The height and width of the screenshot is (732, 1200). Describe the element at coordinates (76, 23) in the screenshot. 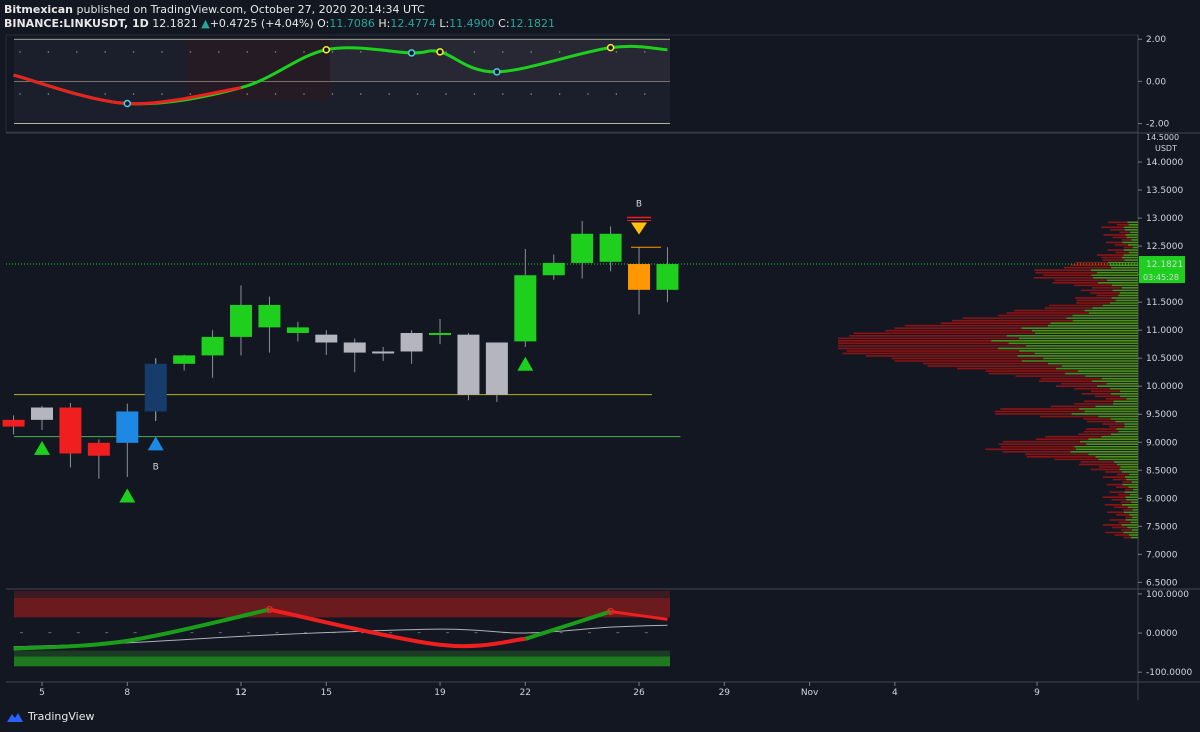

I see `symbol-label: BINANCE:LINKUSDT, 1D` at that location.